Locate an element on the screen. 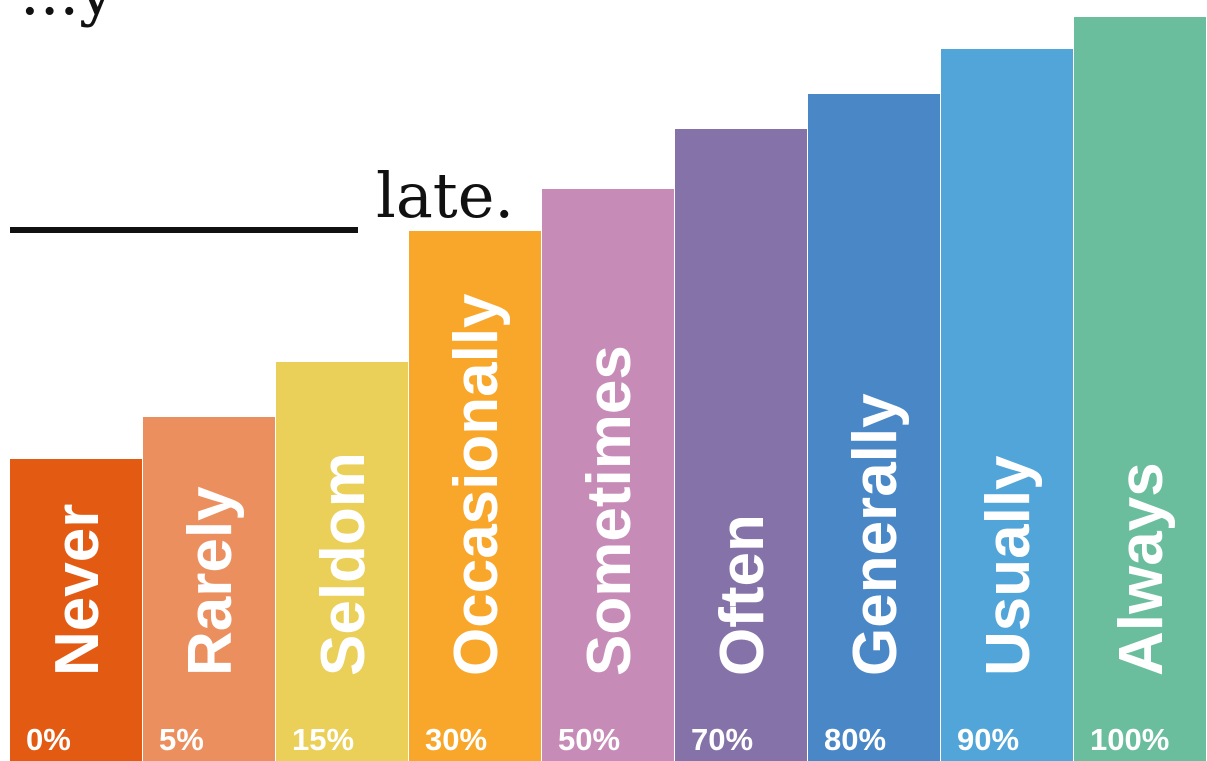 This screenshot has width=1207, height=761. percent-label-sometimes: 50% is located at coordinates (589, 739).